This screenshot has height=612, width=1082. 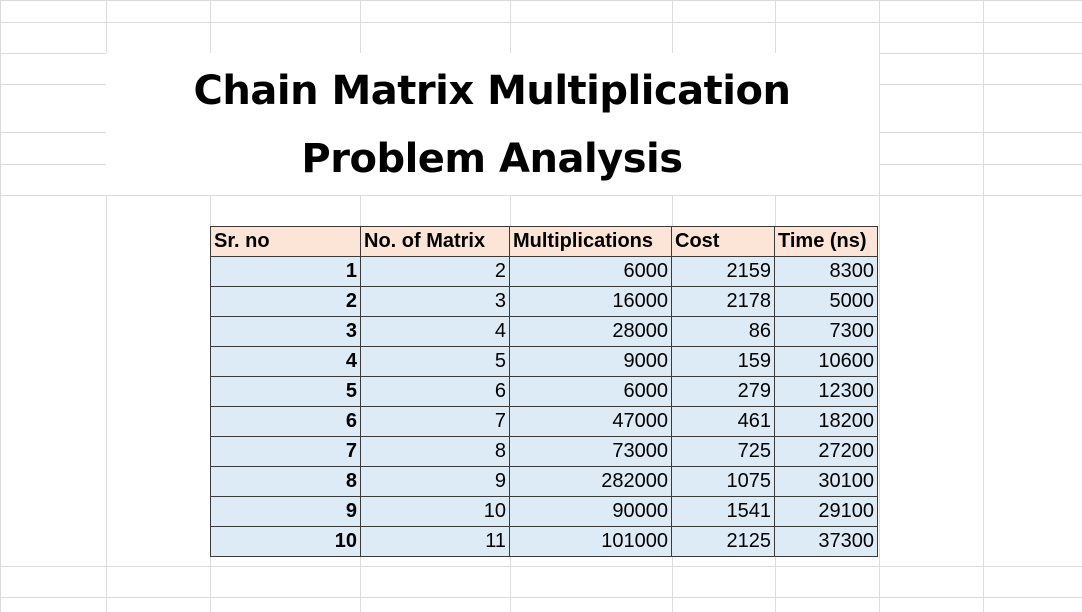 I want to click on cell-multiplications: 73000, so click(x=590, y=451).